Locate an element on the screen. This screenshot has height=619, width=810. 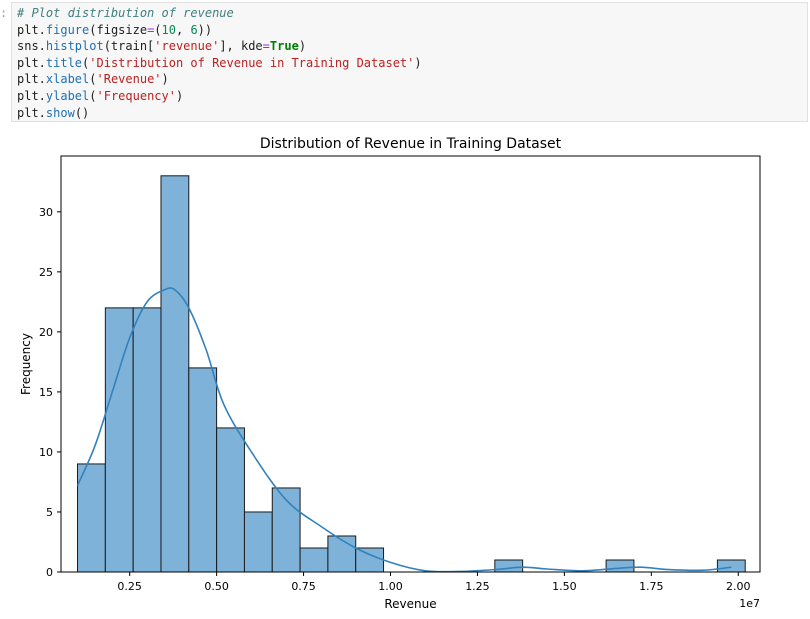
y-axis-ticks: 0 5 10 15 20 25 30 is located at coordinates (50, 392).